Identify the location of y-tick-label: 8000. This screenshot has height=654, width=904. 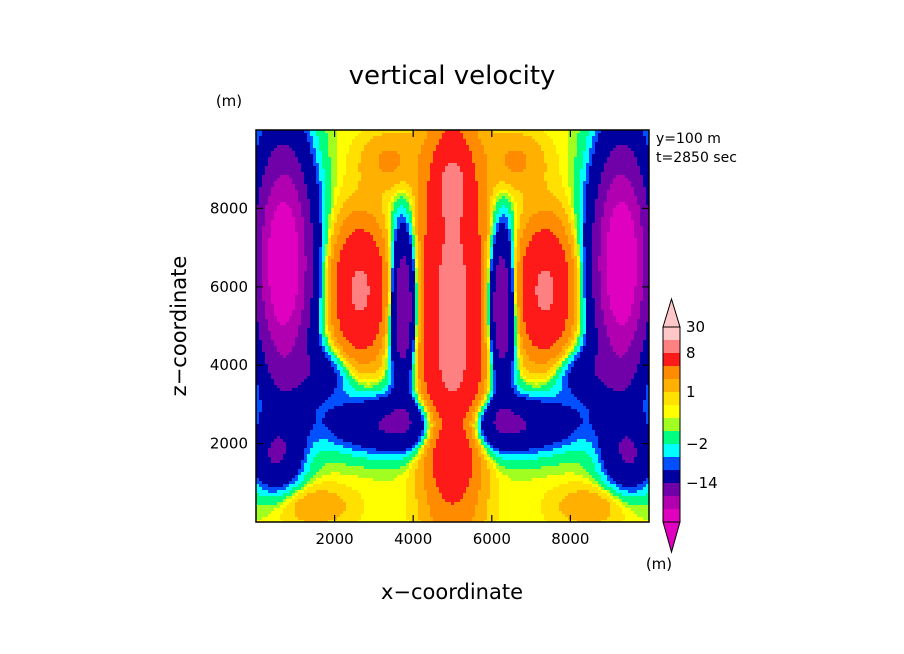
(229, 208).